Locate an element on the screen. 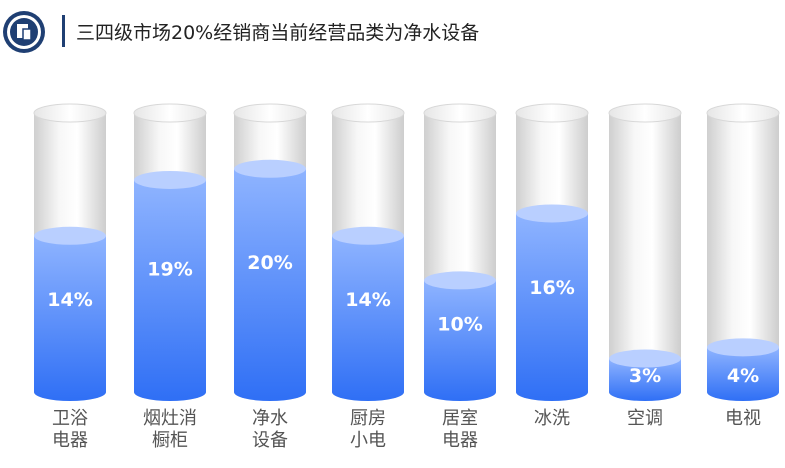 The height and width of the screenshot is (468, 785). bar-group: 20% 净水设备 is located at coordinates (270, 277).